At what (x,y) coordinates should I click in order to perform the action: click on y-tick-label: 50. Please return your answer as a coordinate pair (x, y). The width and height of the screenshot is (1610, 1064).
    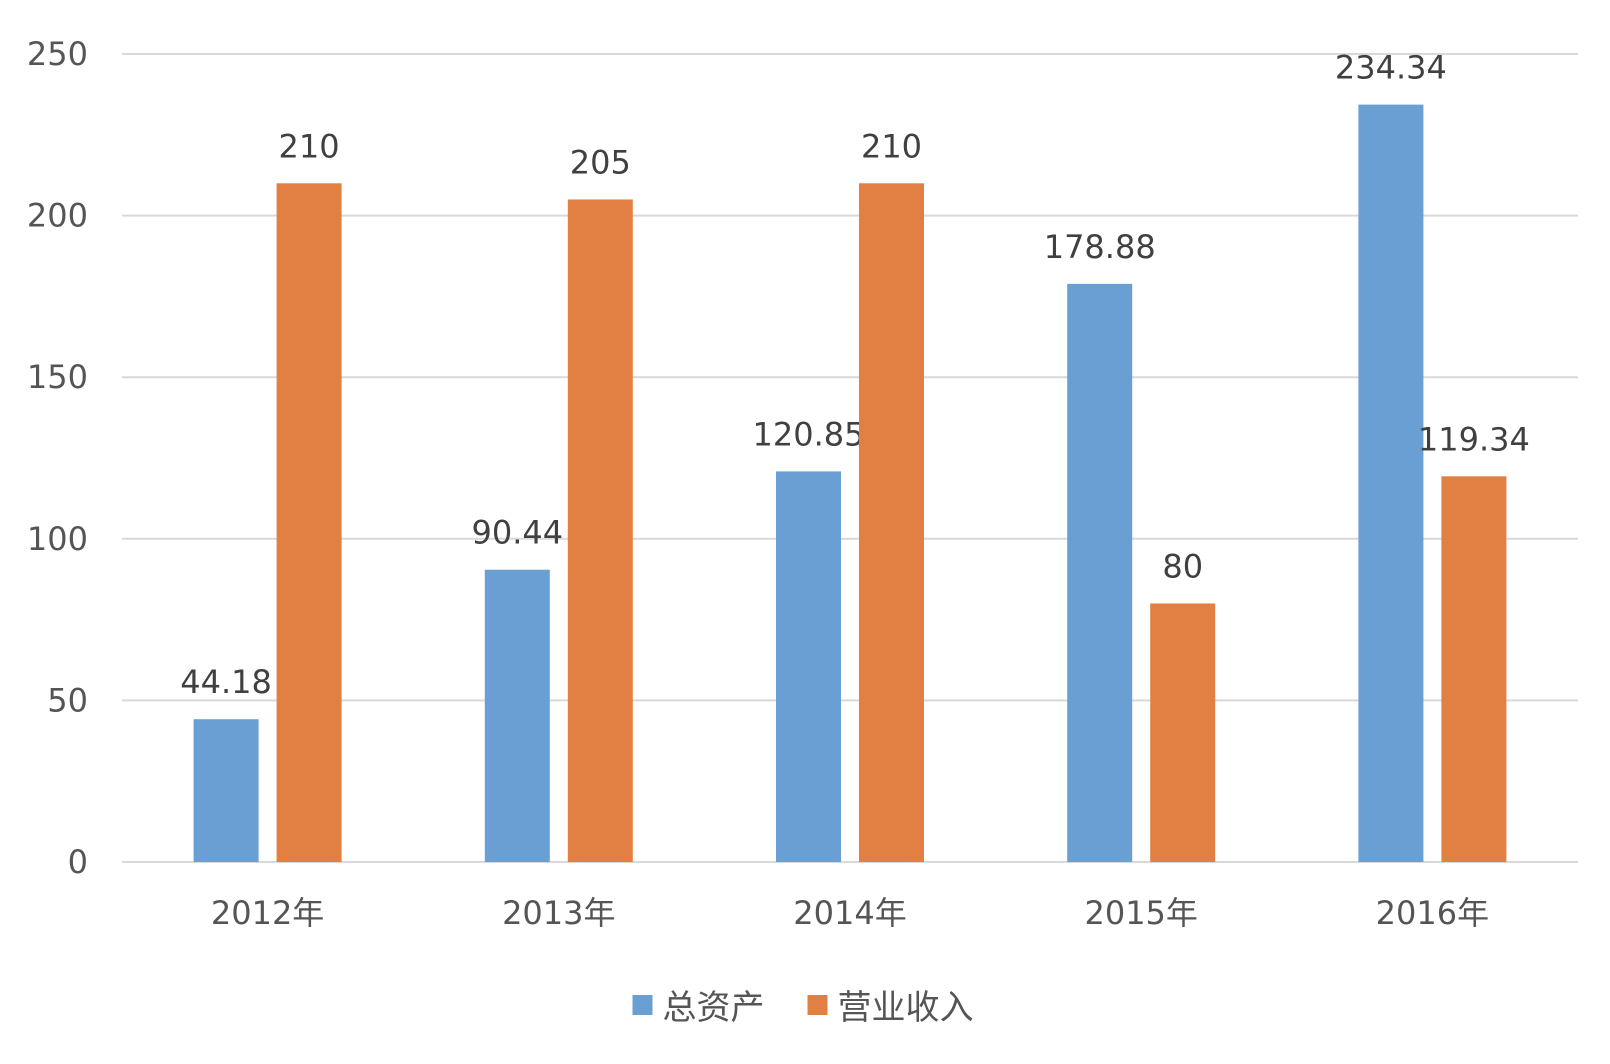
    Looking at the image, I should click on (67, 700).